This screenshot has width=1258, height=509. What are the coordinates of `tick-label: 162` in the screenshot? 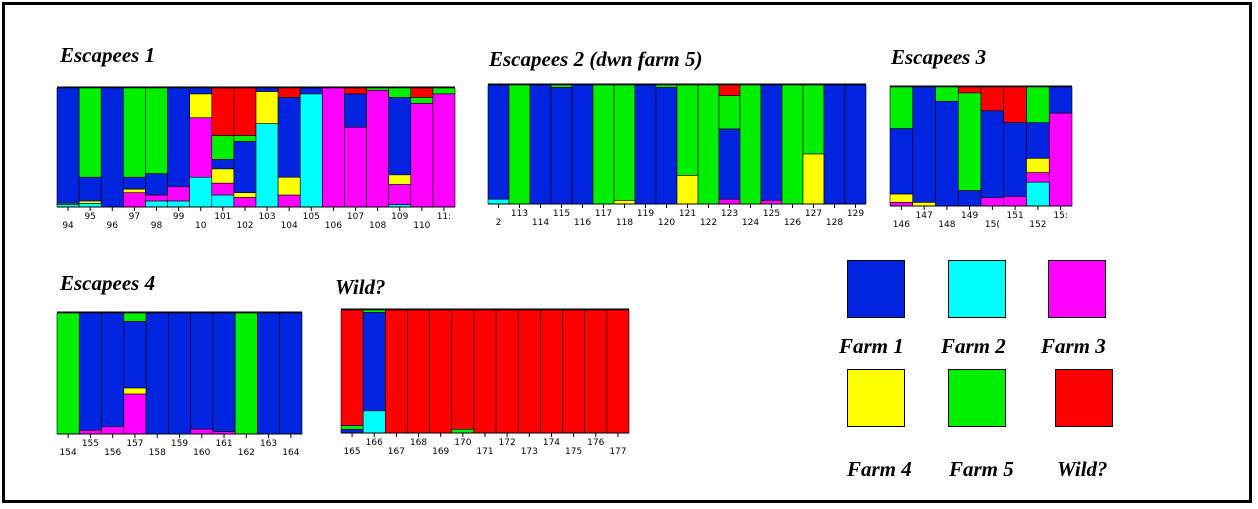 It's located at (246, 453).